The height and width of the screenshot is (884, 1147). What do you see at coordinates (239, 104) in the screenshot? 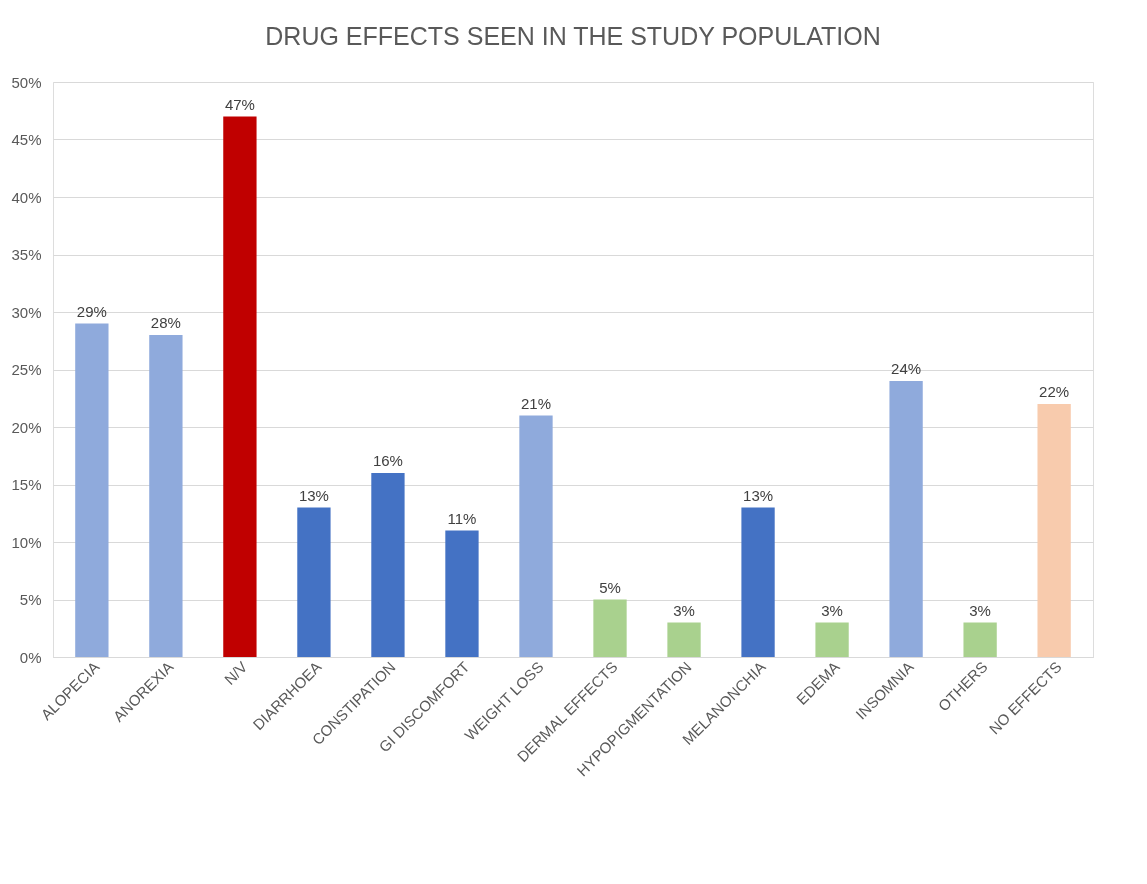
I see `data-label: 47%` at bounding box center [239, 104].